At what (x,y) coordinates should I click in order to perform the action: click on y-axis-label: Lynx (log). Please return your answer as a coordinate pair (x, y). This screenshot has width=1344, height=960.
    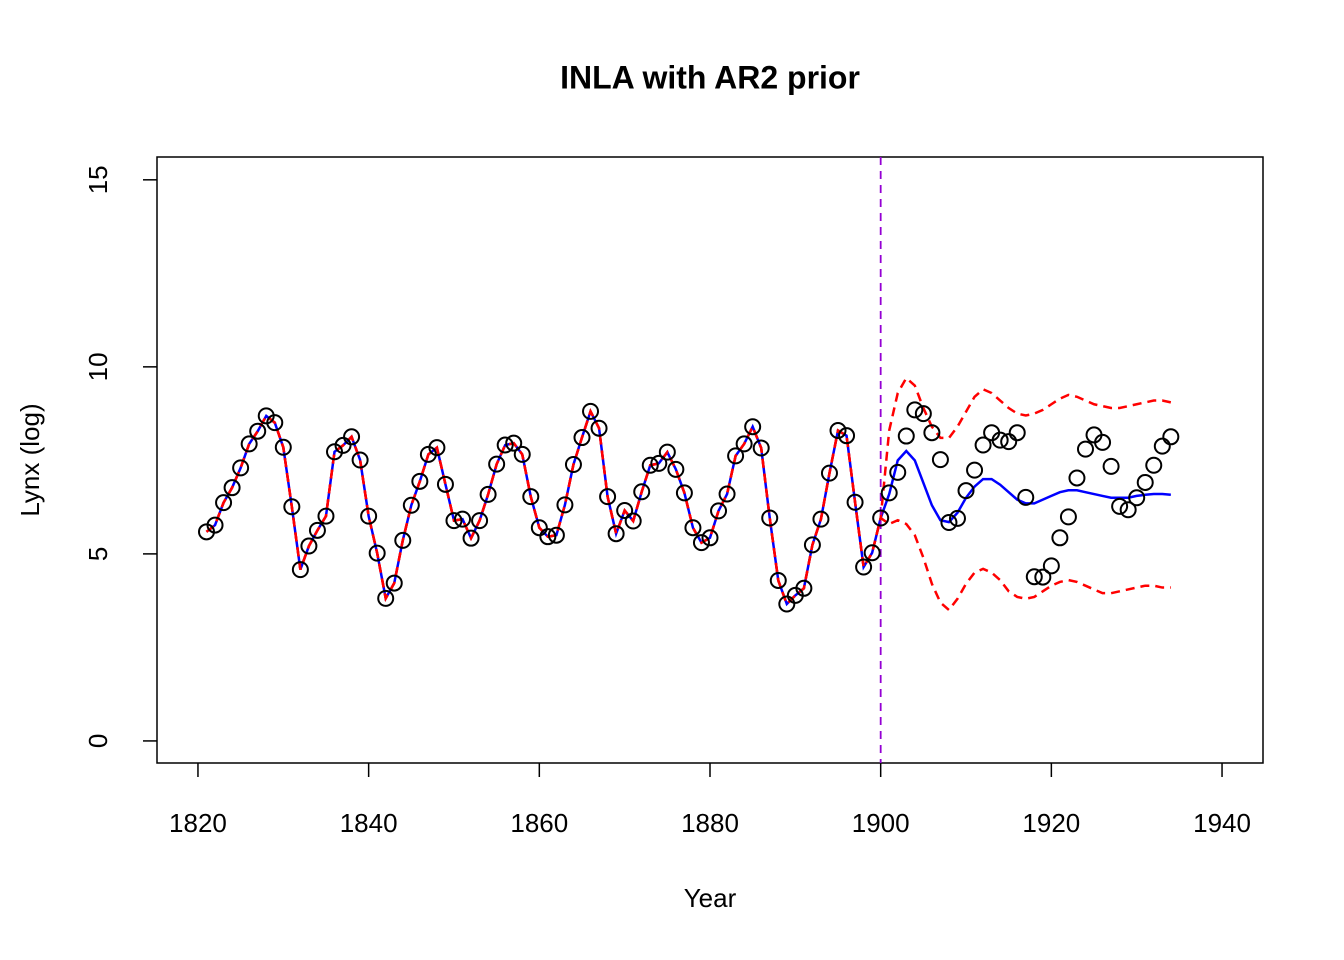
    Looking at the image, I should click on (30, 459).